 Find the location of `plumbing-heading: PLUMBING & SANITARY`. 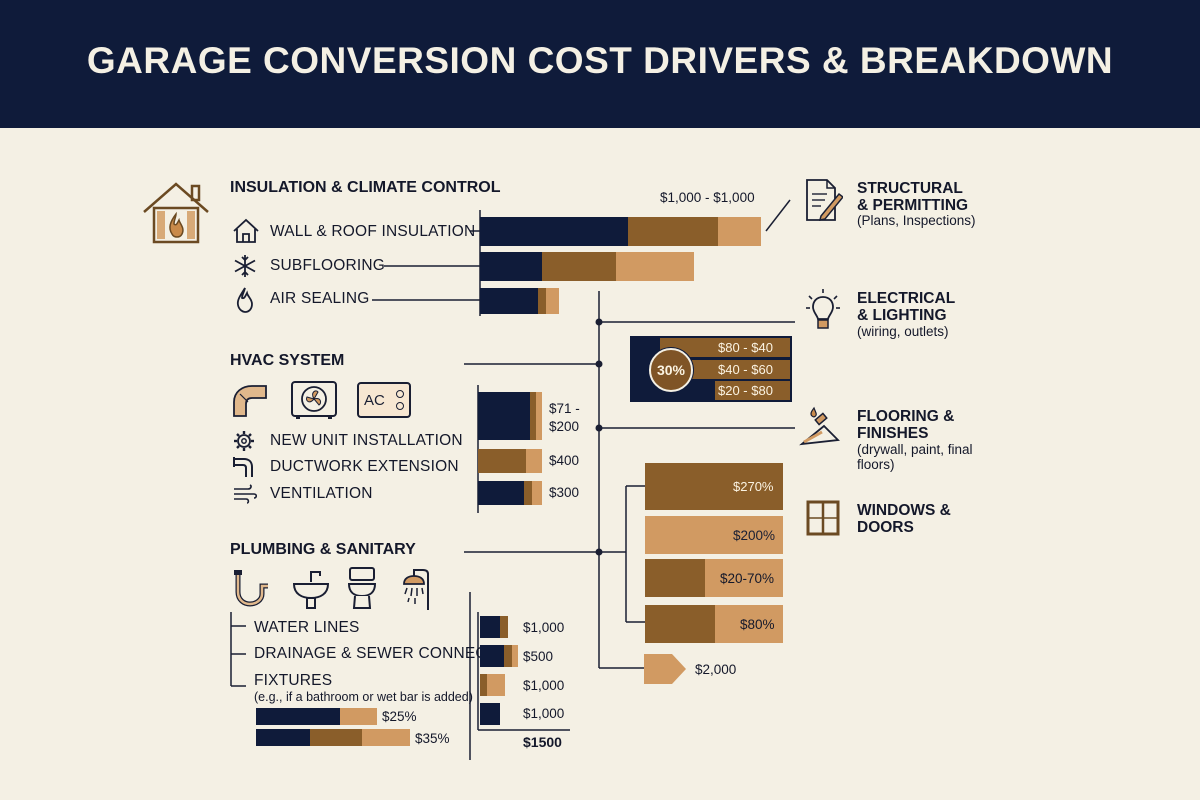

plumbing-heading: PLUMBING & SANITARY is located at coordinates (323, 549).